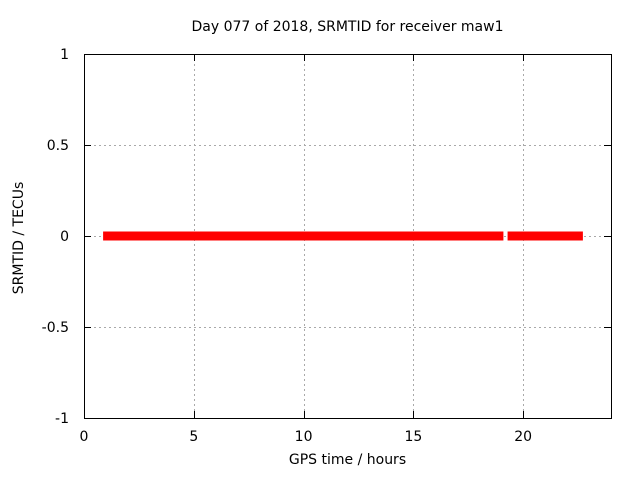 Image resolution: width=640 pixels, height=480 pixels. I want to click on x-tick-label: 5, so click(193, 437).